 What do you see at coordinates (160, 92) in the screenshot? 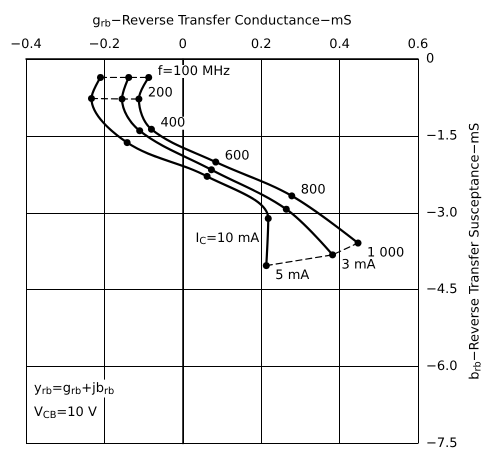
I see `annotation: 200` at bounding box center [160, 92].